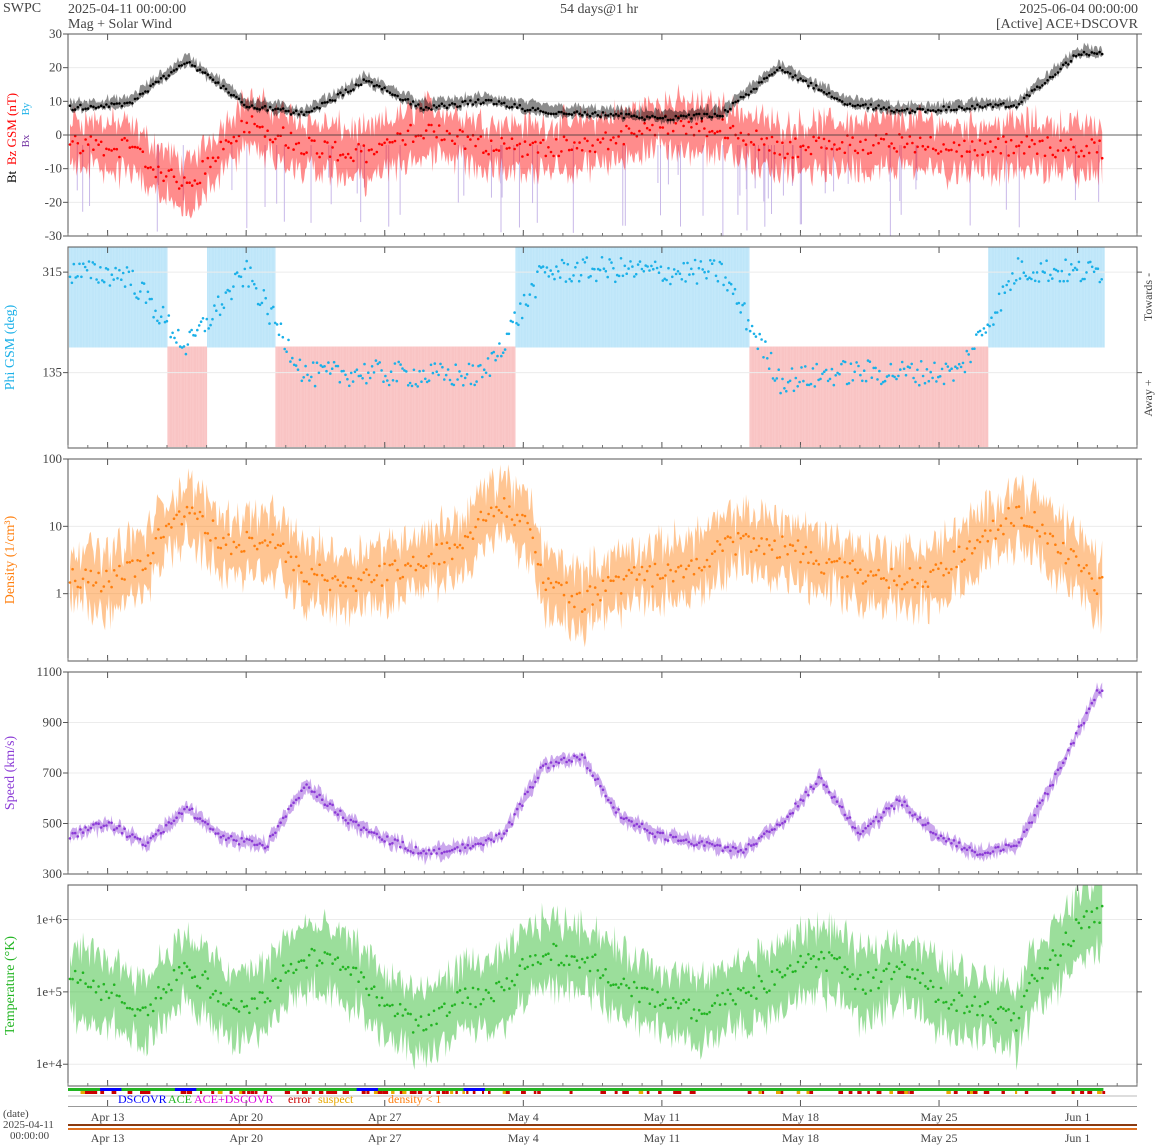 This screenshot has height=1146, width=1158. I want to click on date-tick-label-bottom: Jun 1, so click(1078, 1138).